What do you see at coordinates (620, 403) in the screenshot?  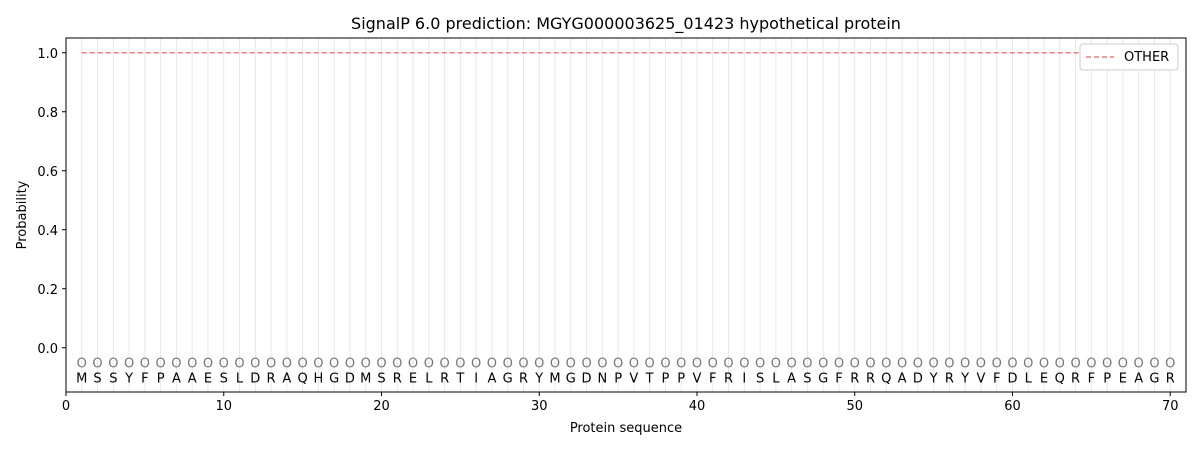 I see `x-axis-ticks: 0 10 20 30 40 50 60 70` at bounding box center [620, 403].